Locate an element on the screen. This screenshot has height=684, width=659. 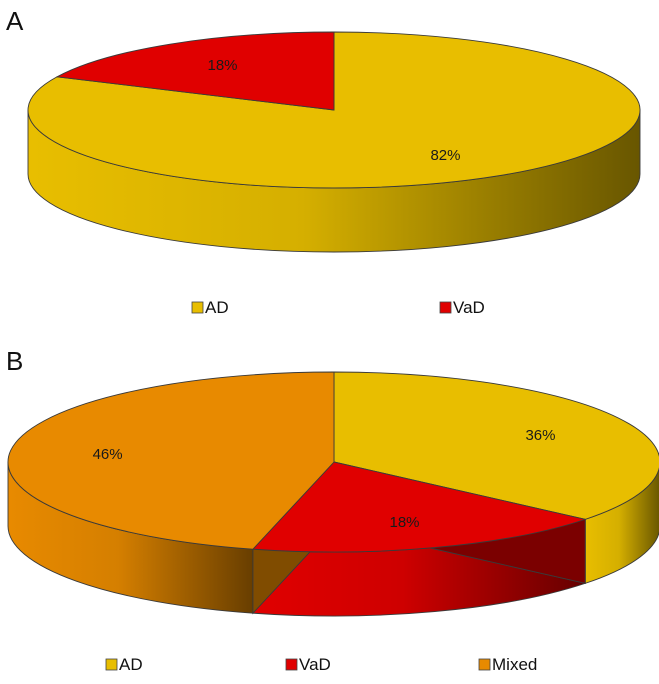
pie-slice-ad is located at coordinates (496, 445).